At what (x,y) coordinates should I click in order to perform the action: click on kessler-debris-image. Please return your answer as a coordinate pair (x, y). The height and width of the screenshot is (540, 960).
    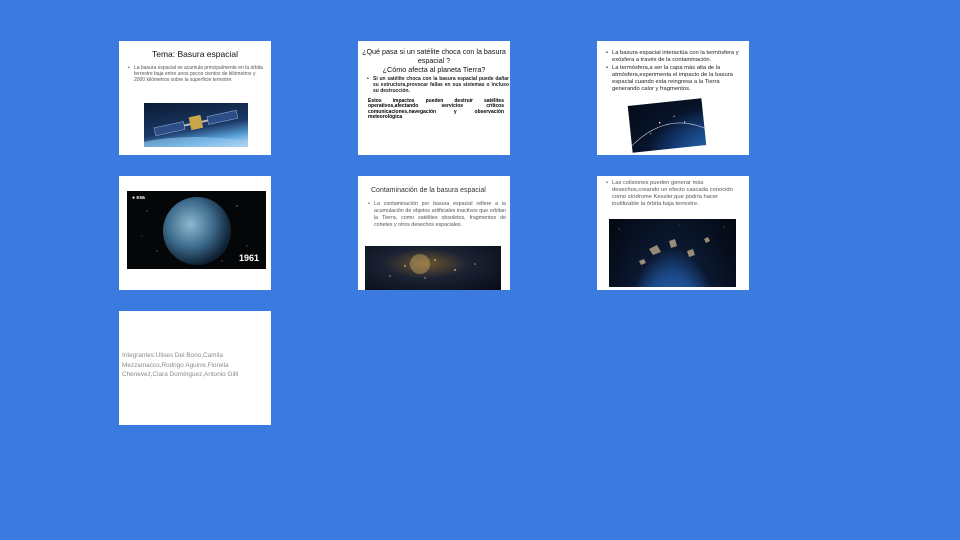
    Looking at the image, I should click on (672, 253).